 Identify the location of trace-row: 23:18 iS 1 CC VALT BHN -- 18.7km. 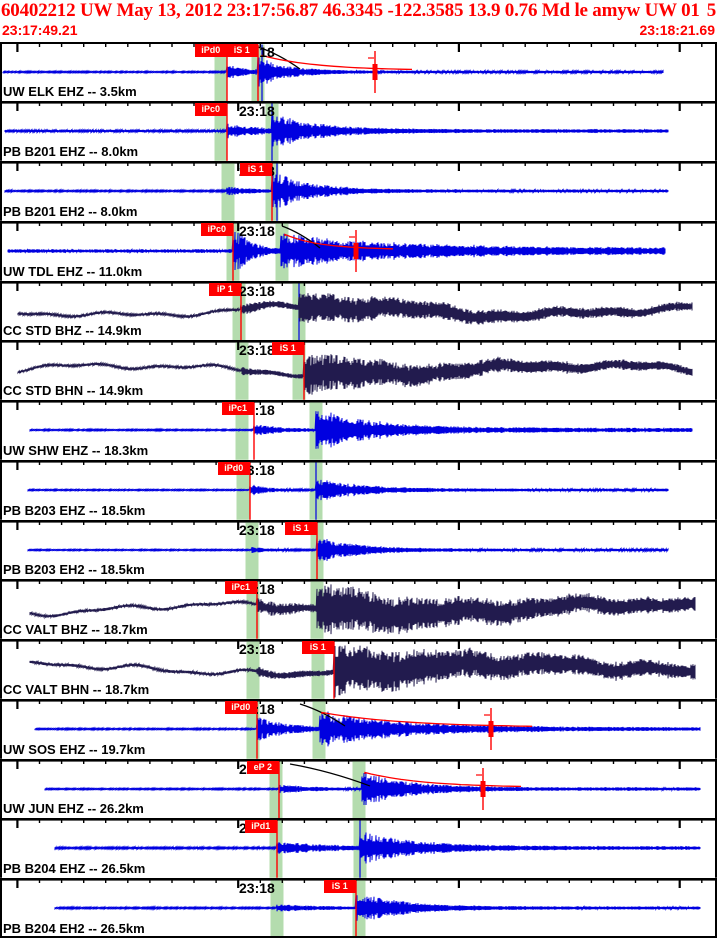
(358, 669).